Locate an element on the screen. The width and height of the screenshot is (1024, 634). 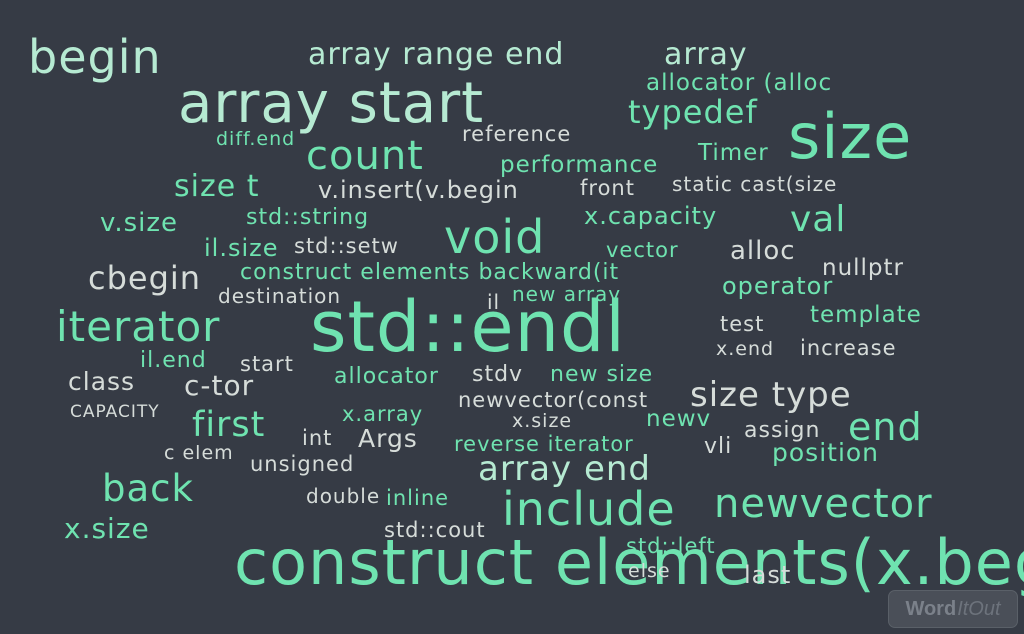
word: array range end is located at coordinates (436, 54).